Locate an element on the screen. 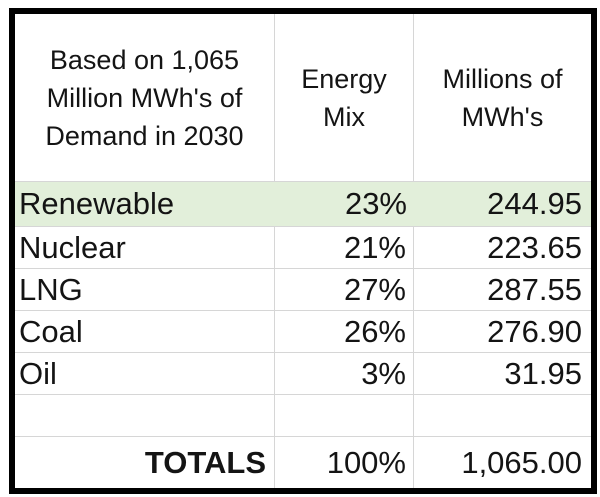  row-renewable-label: Renewable is located at coordinates (145, 204).